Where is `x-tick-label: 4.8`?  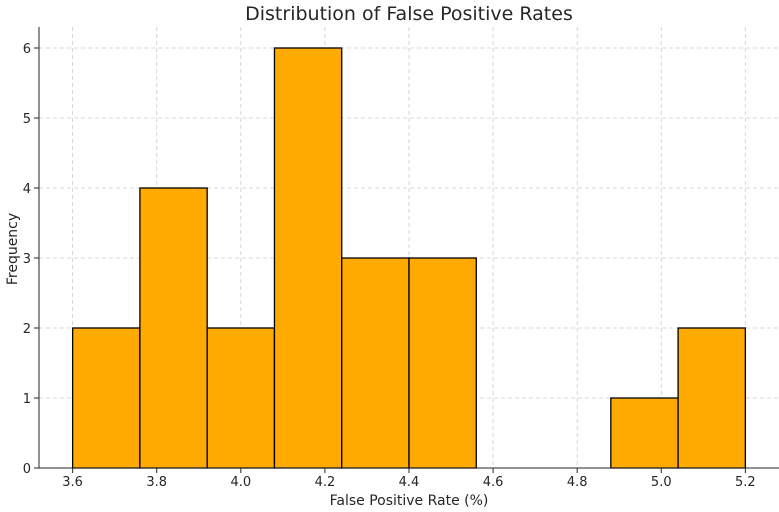
x-tick-label: 4.8 is located at coordinates (577, 482).